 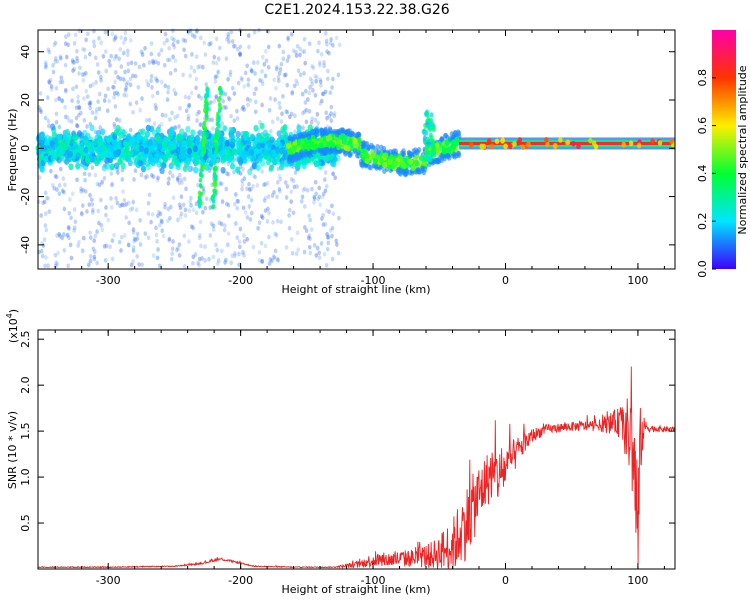 What do you see at coordinates (373, 280) in the screenshot?
I see `x-tick-label: -100` at bounding box center [373, 280].